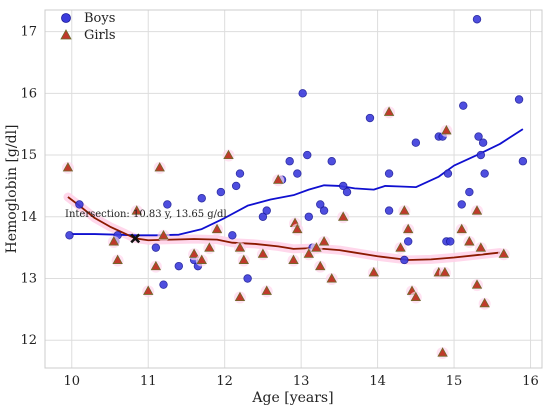  Describe the element at coordinates (454, 381) in the screenshot. I see `x-tick-label: 15` at that location.